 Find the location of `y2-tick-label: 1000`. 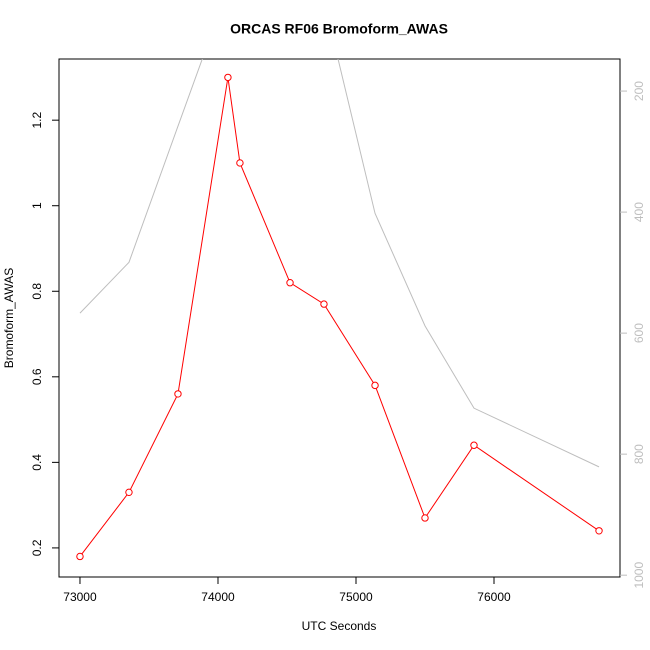

y2-tick-label: 1000 is located at coordinates (639, 575).